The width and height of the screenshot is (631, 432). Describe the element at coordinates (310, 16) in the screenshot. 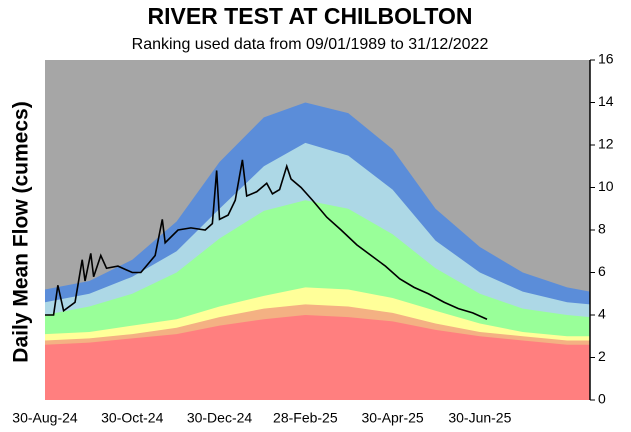

I see `chart-title: RIVER TEST AT CHILBOLTON` at that location.